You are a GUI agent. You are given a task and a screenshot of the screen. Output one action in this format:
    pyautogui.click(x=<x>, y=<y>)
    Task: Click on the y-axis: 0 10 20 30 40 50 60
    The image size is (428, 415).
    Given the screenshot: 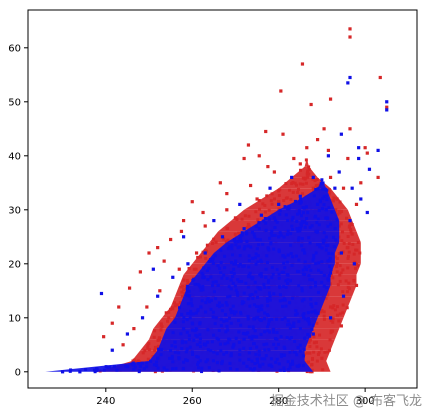 What is the action you would take?
    pyautogui.click(x=18, y=210)
    